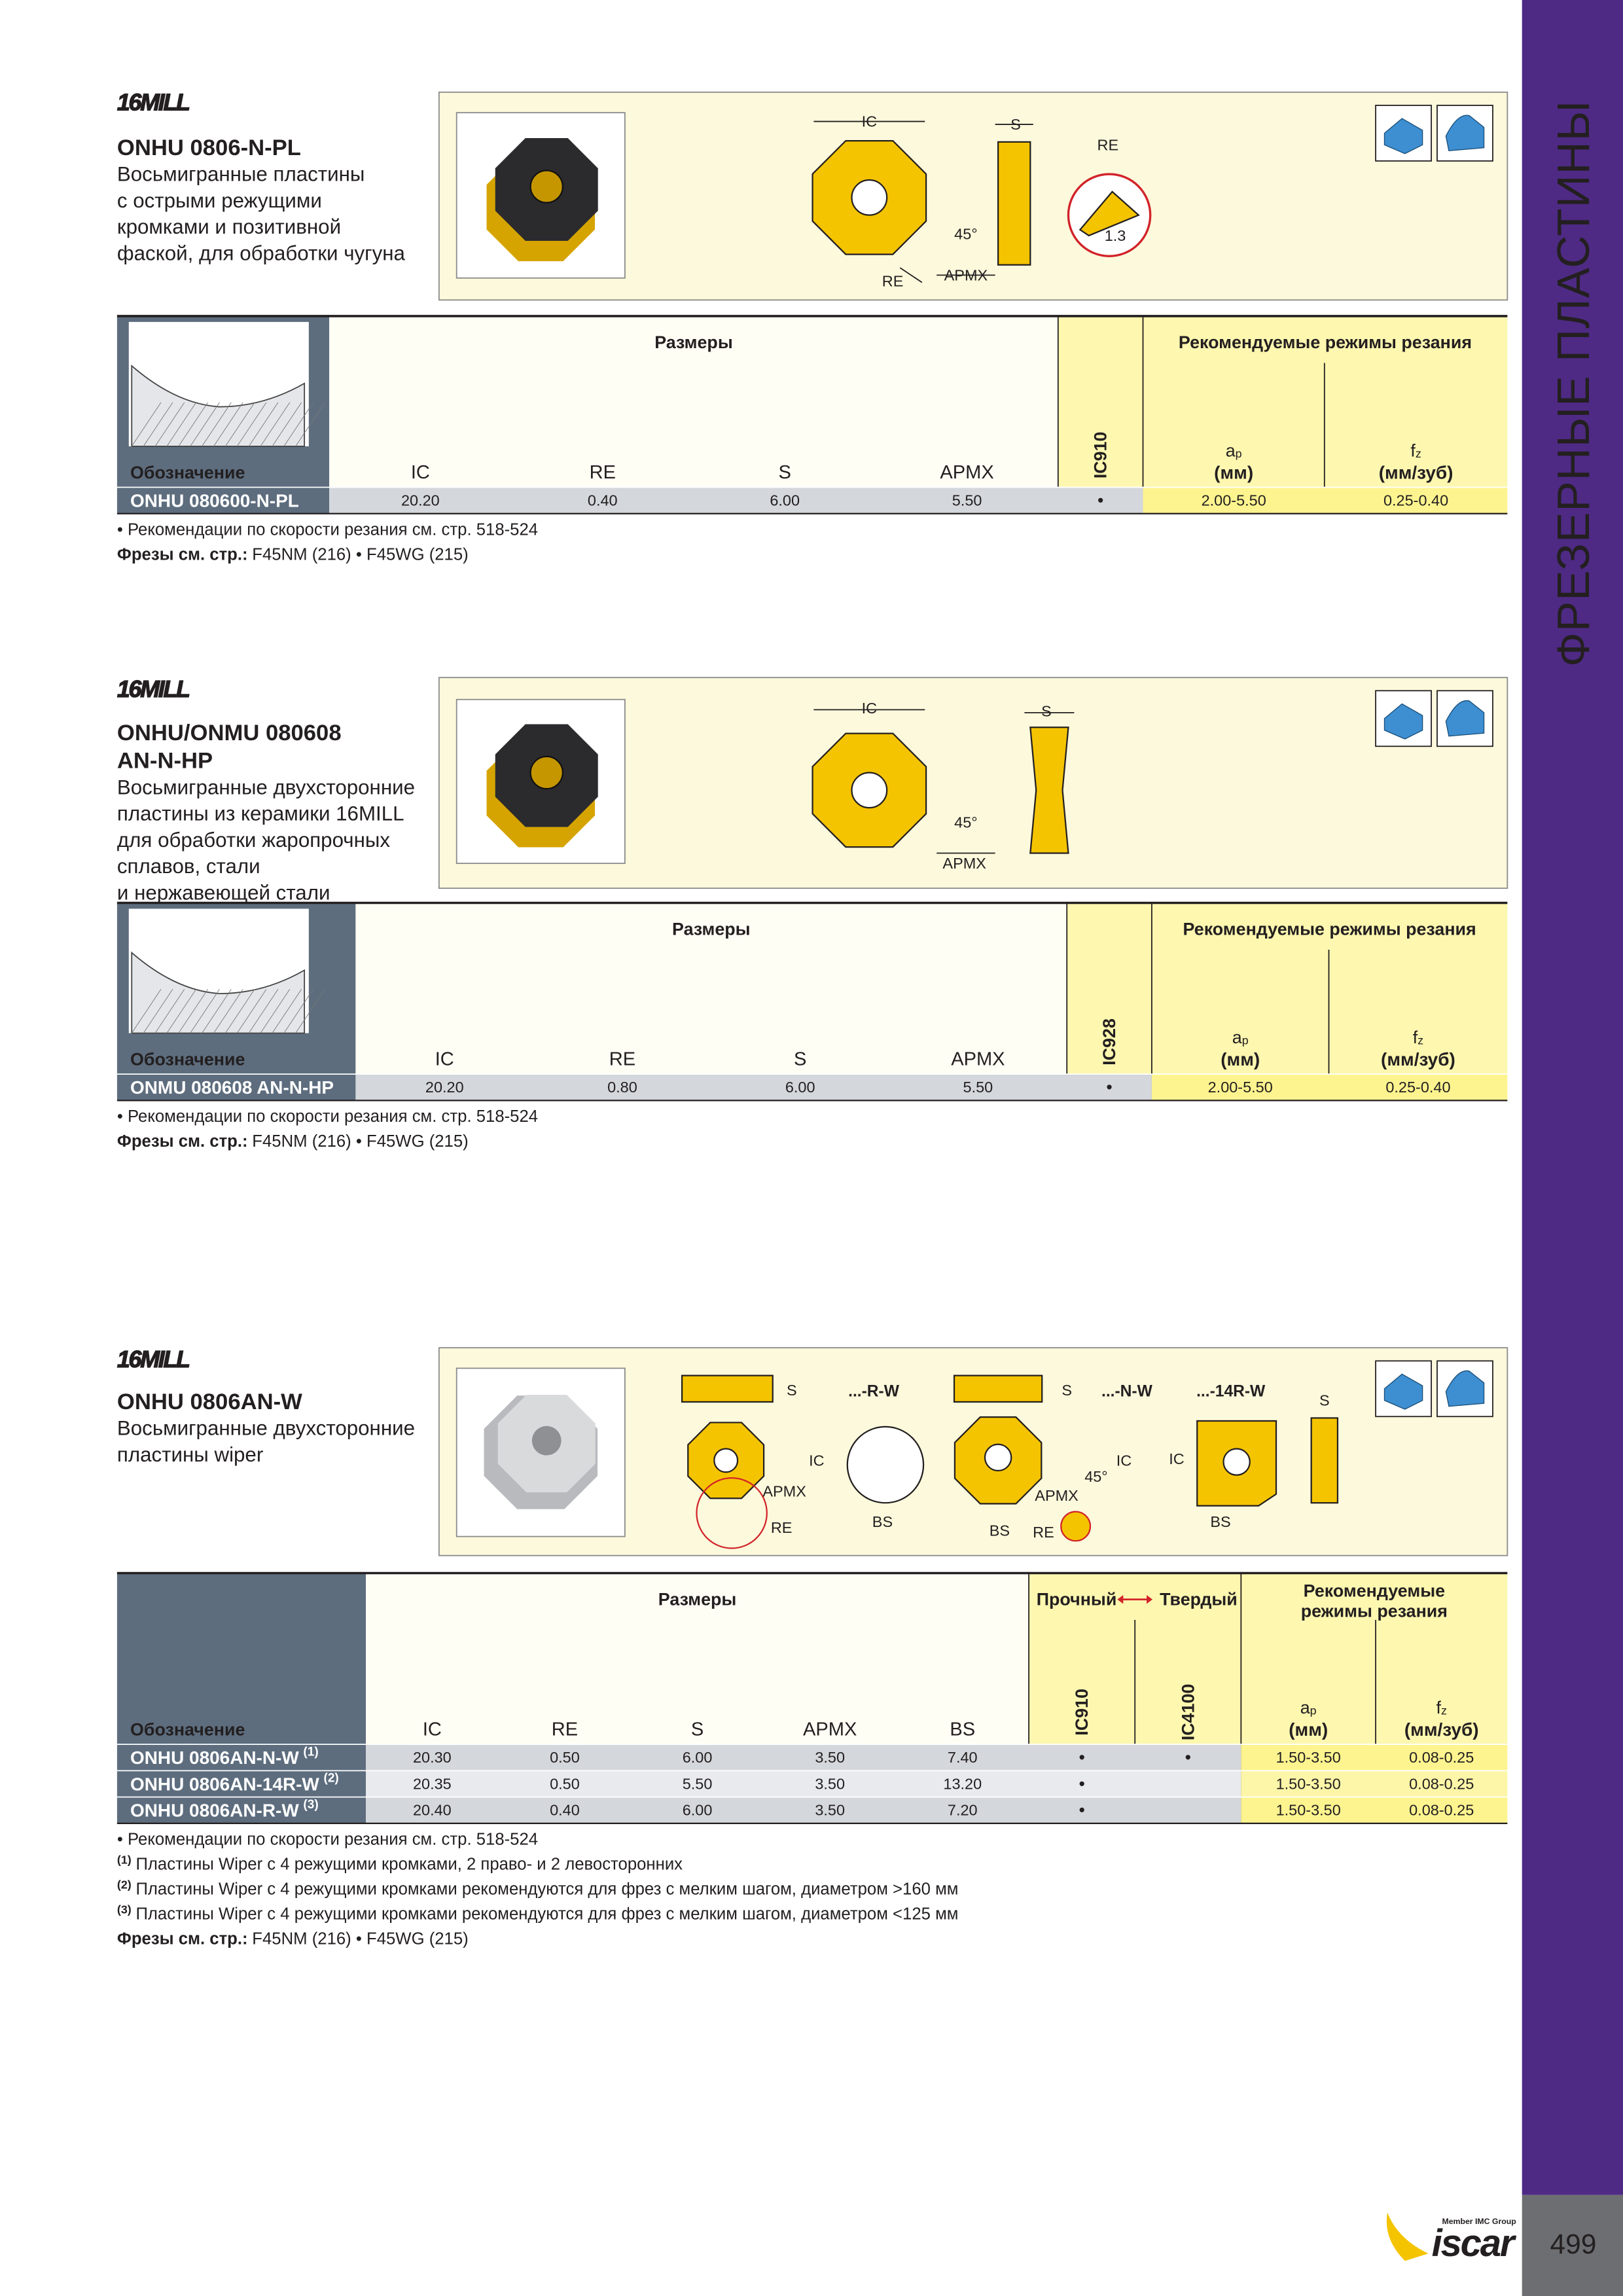 This screenshot has width=1623, height=2296. Describe the element at coordinates (1415, 451) in the screenshot. I see `cutting-symbol: fz` at that location.